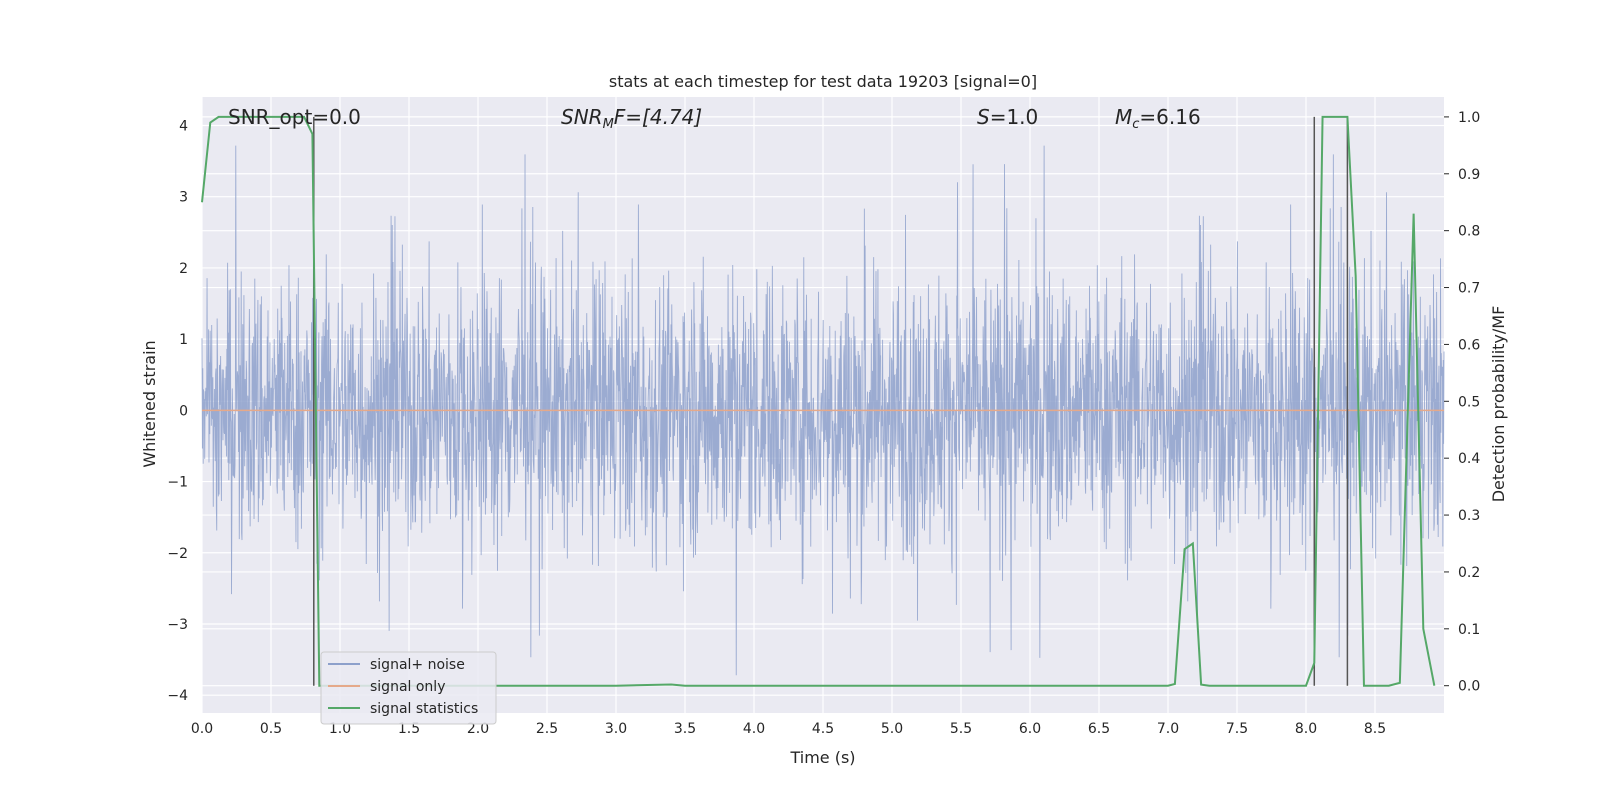  What do you see at coordinates (177, 625) in the screenshot?
I see `y-tick-label: −3` at bounding box center [177, 625].